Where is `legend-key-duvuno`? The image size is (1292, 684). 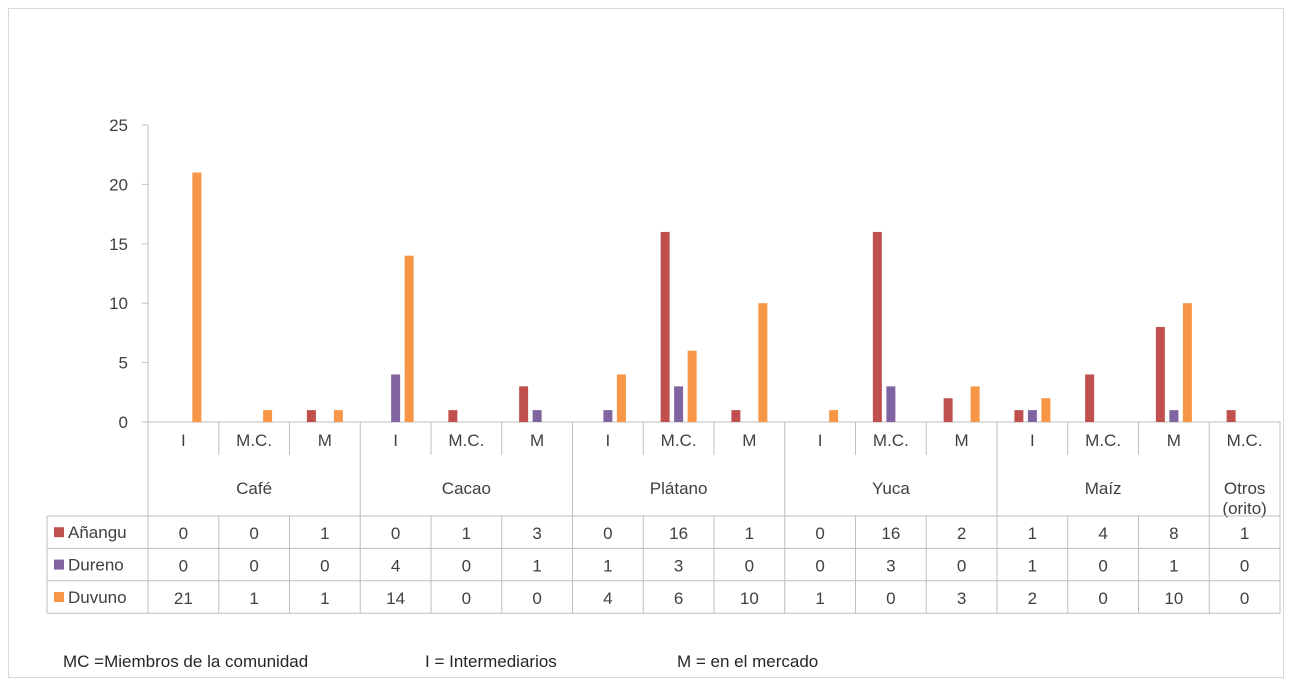 legend-key-duvuno is located at coordinates (59, 597).